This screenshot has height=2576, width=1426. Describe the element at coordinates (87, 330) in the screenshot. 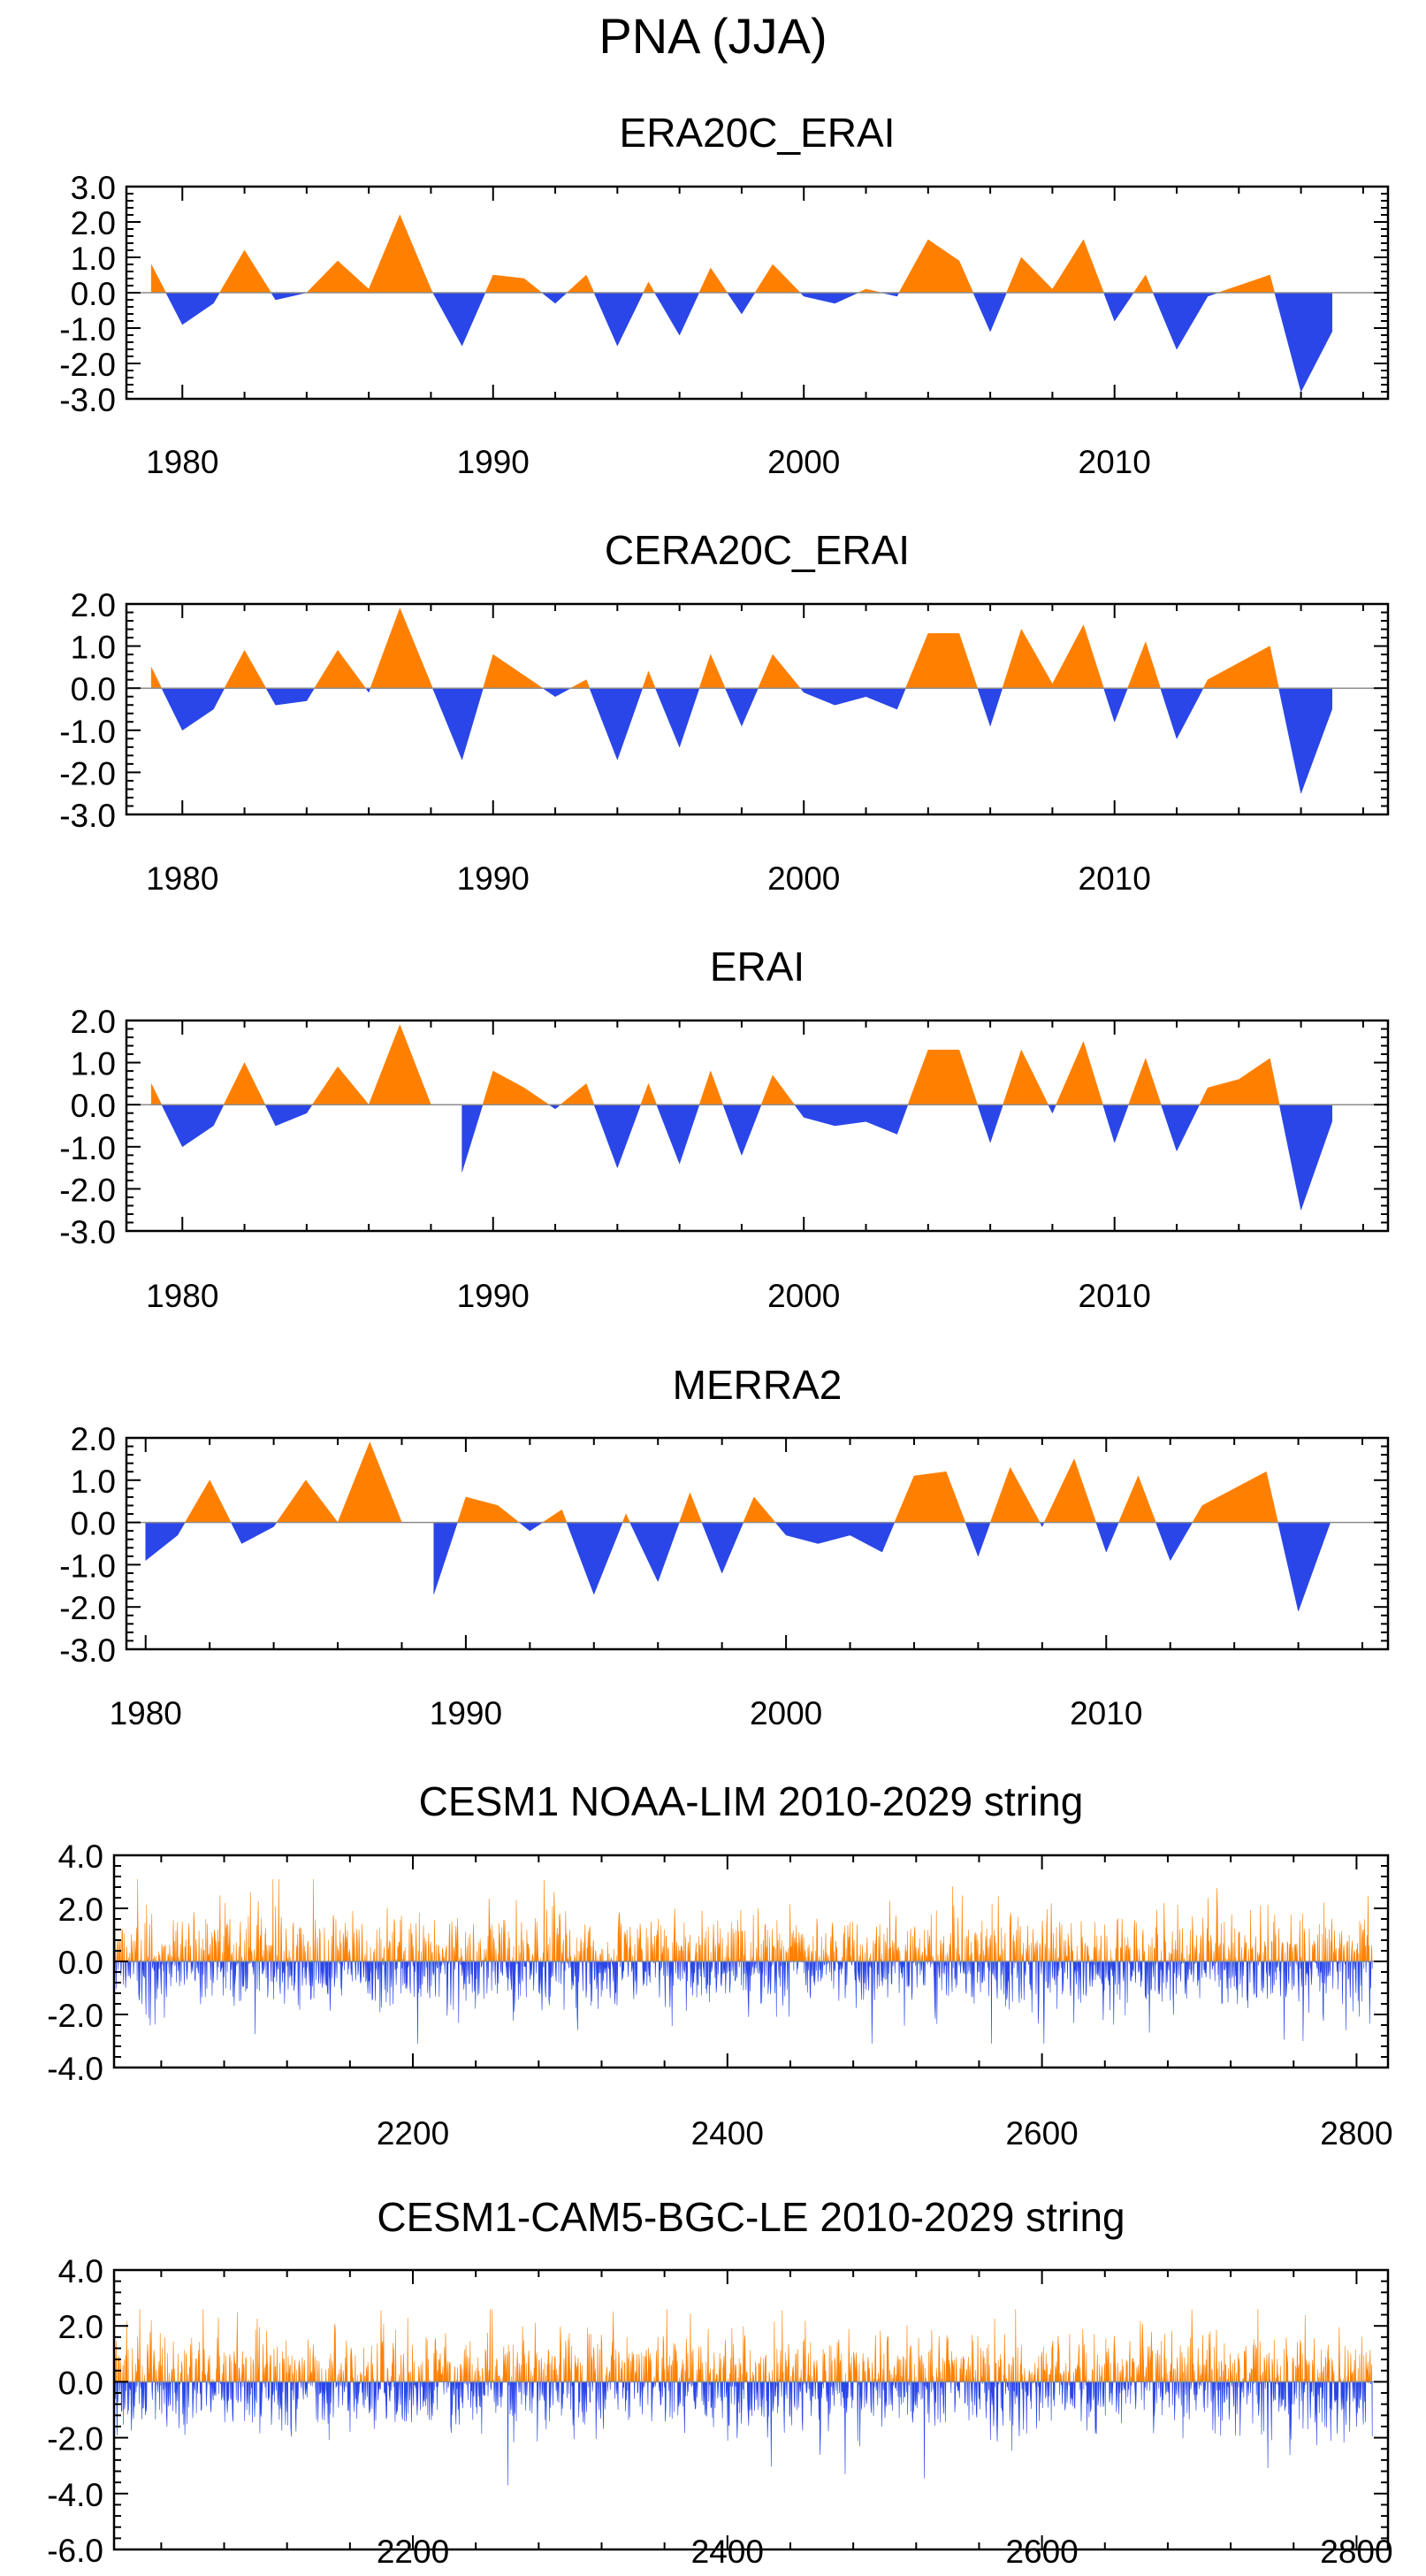

I see `y-tick-label: -1.0` at that location.